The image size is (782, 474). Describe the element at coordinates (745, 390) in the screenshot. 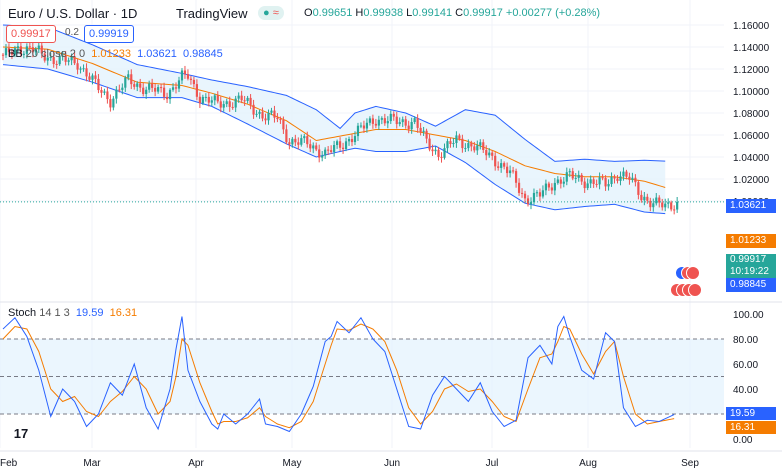

I see `stoch-axis-tick: 40.00` at that location.